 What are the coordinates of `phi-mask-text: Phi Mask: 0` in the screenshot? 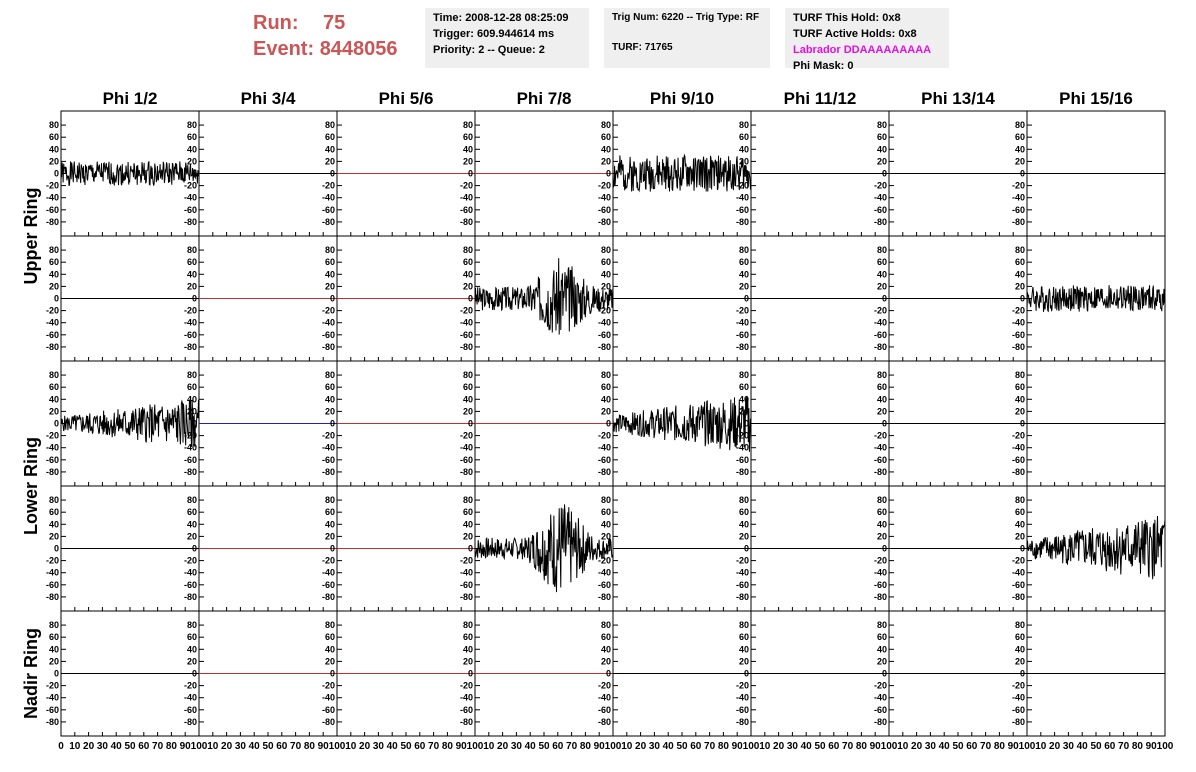 It's located at (823, 66).